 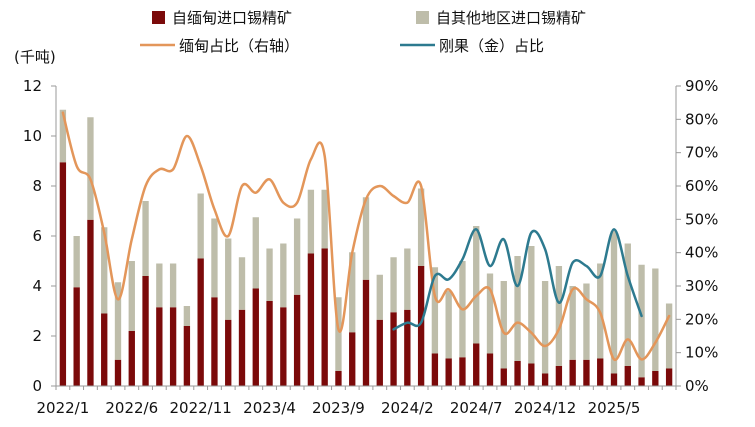 I want to click on x-tick-label: 2022/1, so click(x=62, y=408).